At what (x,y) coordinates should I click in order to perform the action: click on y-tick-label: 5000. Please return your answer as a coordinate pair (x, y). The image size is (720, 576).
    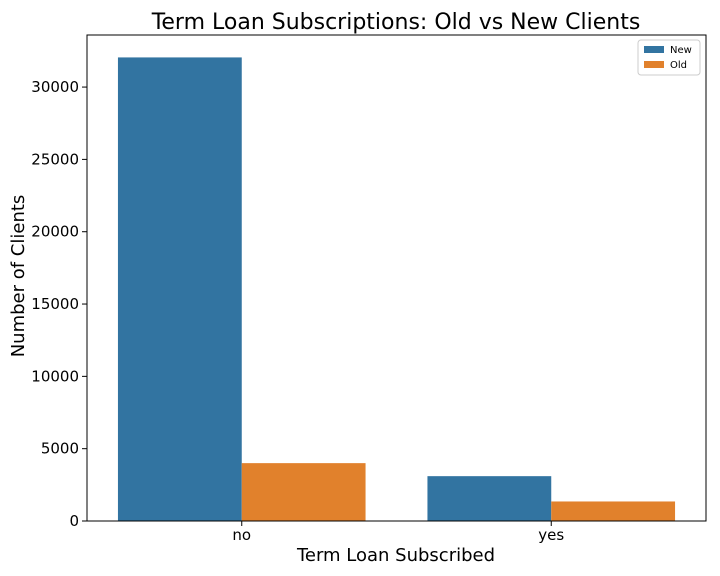
    Looking at the image, I should click on (60, 449).